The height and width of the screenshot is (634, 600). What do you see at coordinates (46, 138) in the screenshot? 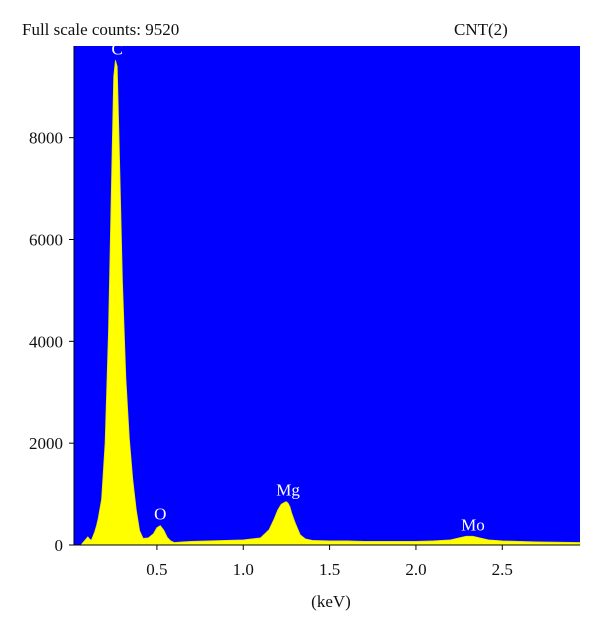
I see `y-tick-label: 8000` at bounding box center [46, 138].